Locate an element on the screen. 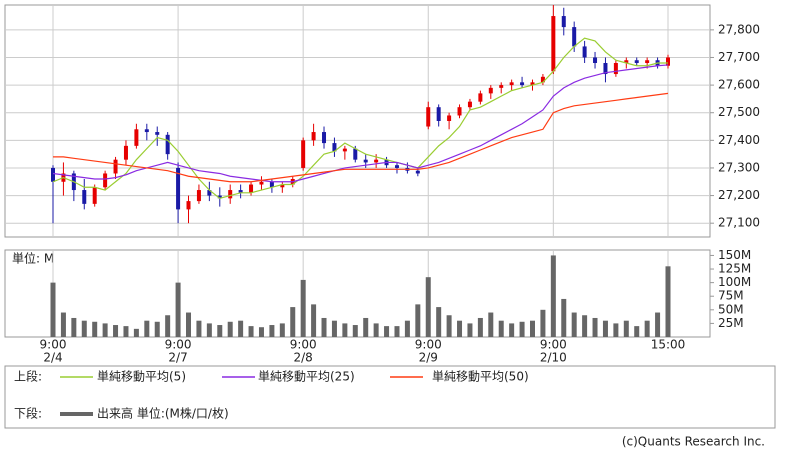 The width and height of the screenshot is (800, 456). x-tick-label: 15:00 is located at coordinates (668, 345).